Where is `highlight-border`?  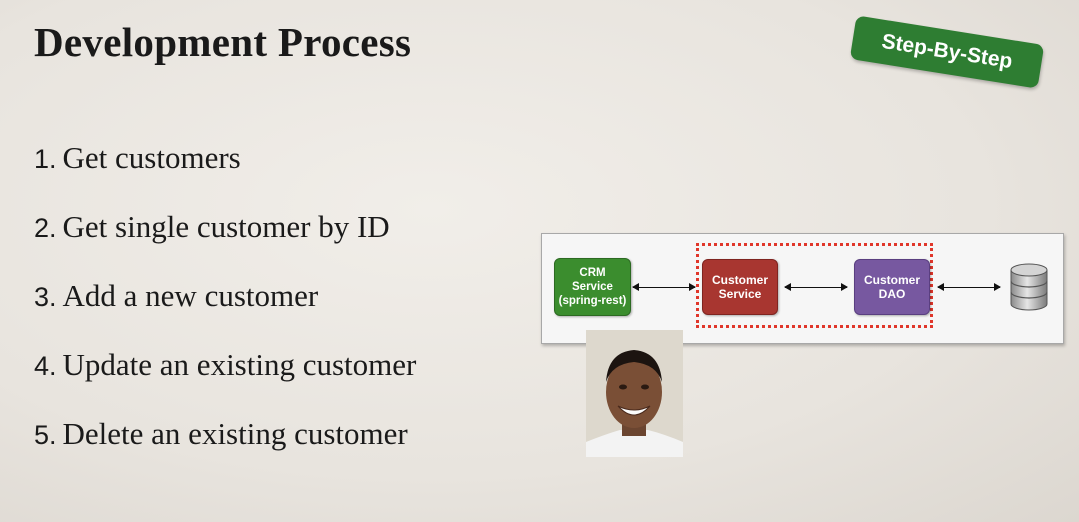 highlight-border is located at coordinates (814, 285).